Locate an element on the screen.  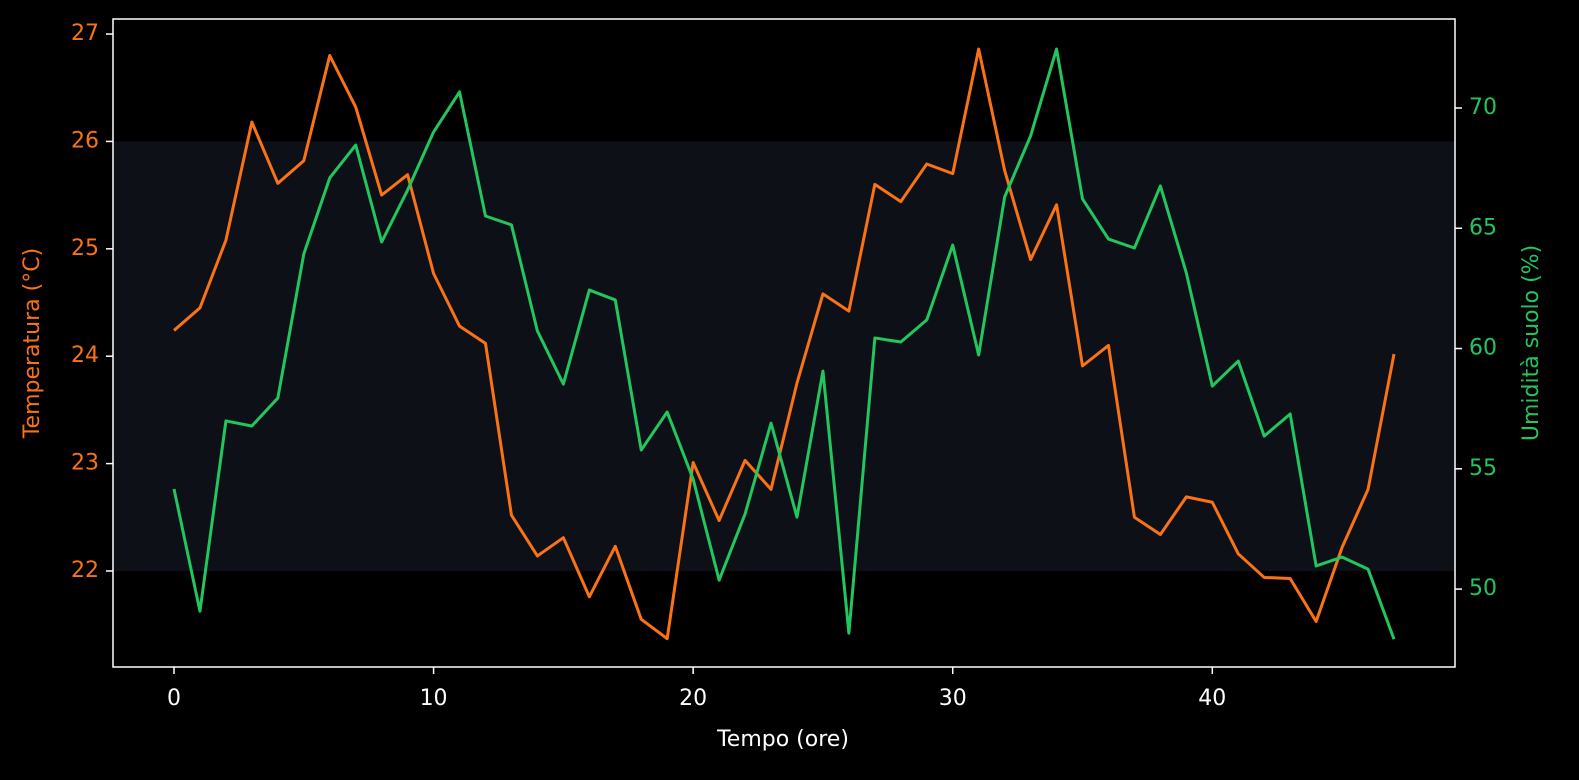
x-tick-label: 30 is located at coordinates (953, 698).